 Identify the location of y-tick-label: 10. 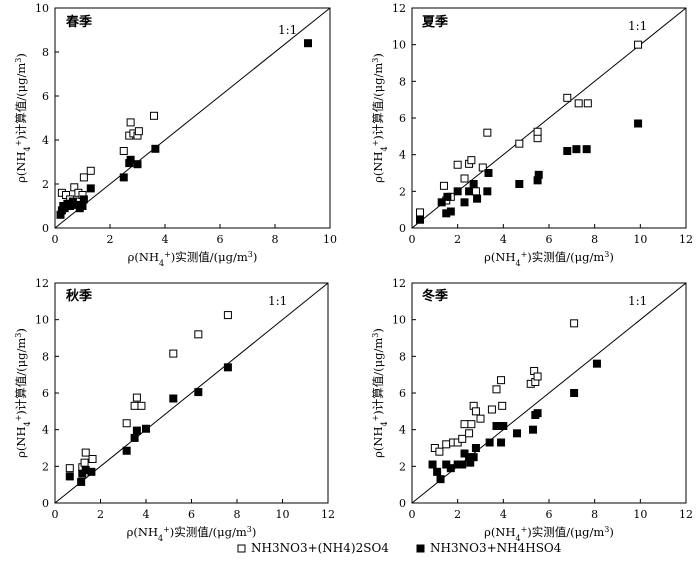
(42, 8).